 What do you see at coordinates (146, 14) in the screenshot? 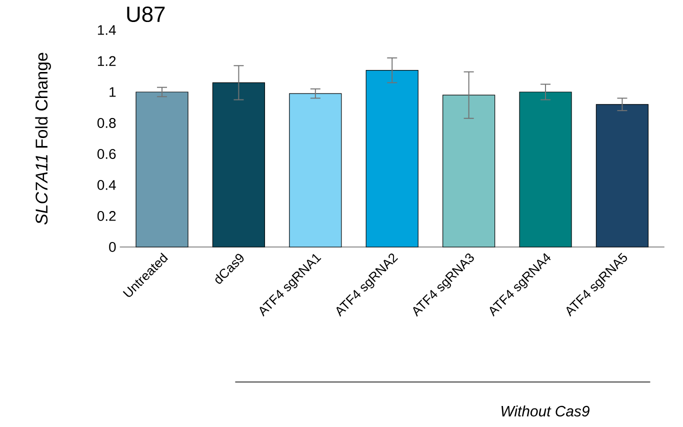
I see `chart-title: U87` at bounding box center [146, 14].